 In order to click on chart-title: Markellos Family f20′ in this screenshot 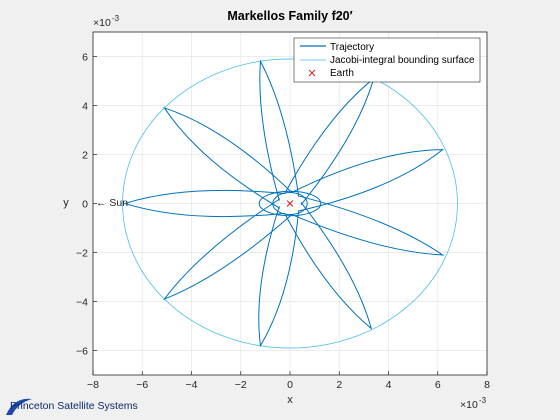, I will do `click(289, 16)`.